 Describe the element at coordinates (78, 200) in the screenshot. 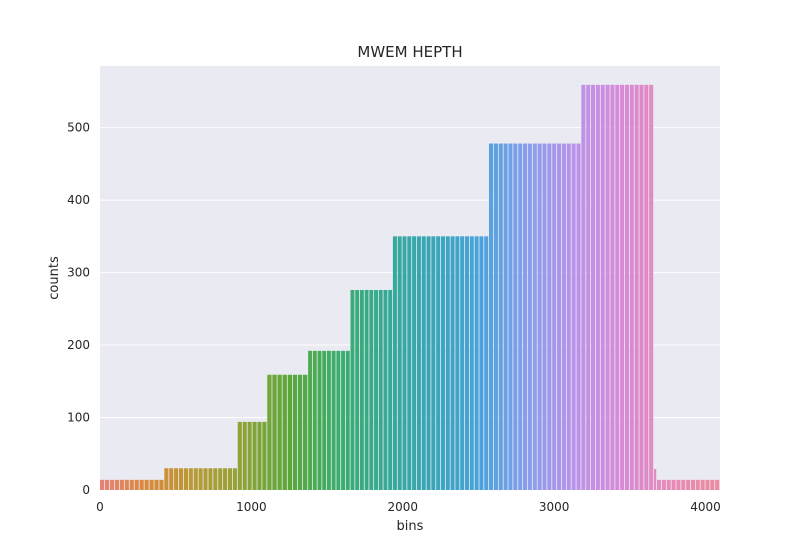

I see `y-tick-label: 400` at that location.